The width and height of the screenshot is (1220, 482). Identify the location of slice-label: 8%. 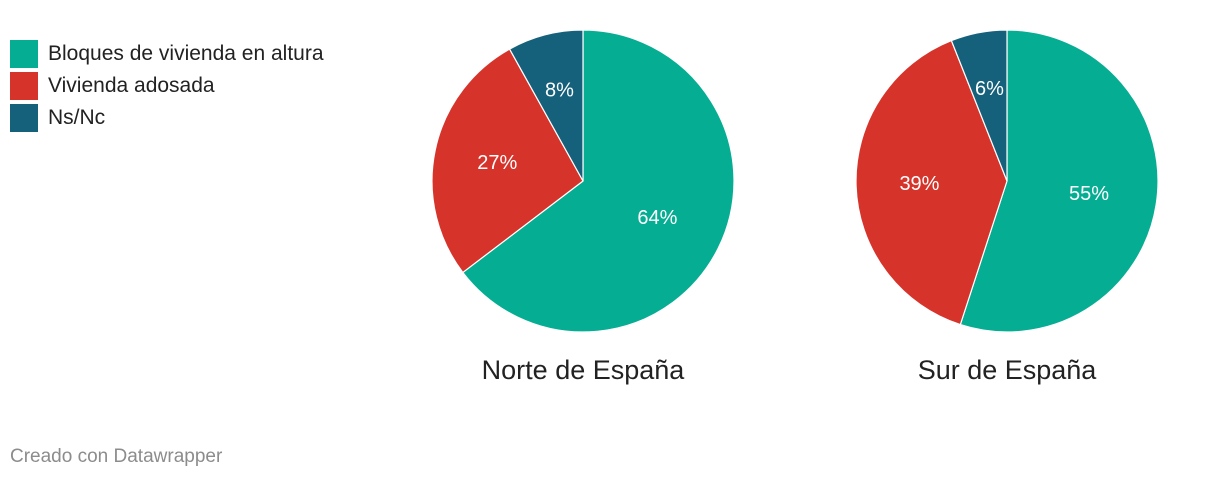
(559, 90).